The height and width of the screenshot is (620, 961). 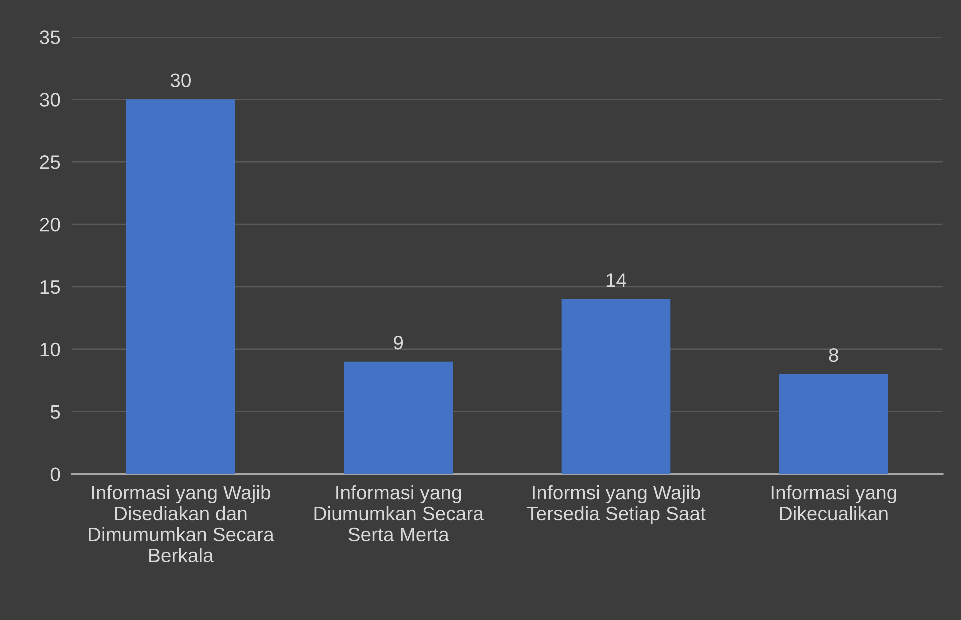 I want to click on data-label: 9, so click(x=399, y=343).